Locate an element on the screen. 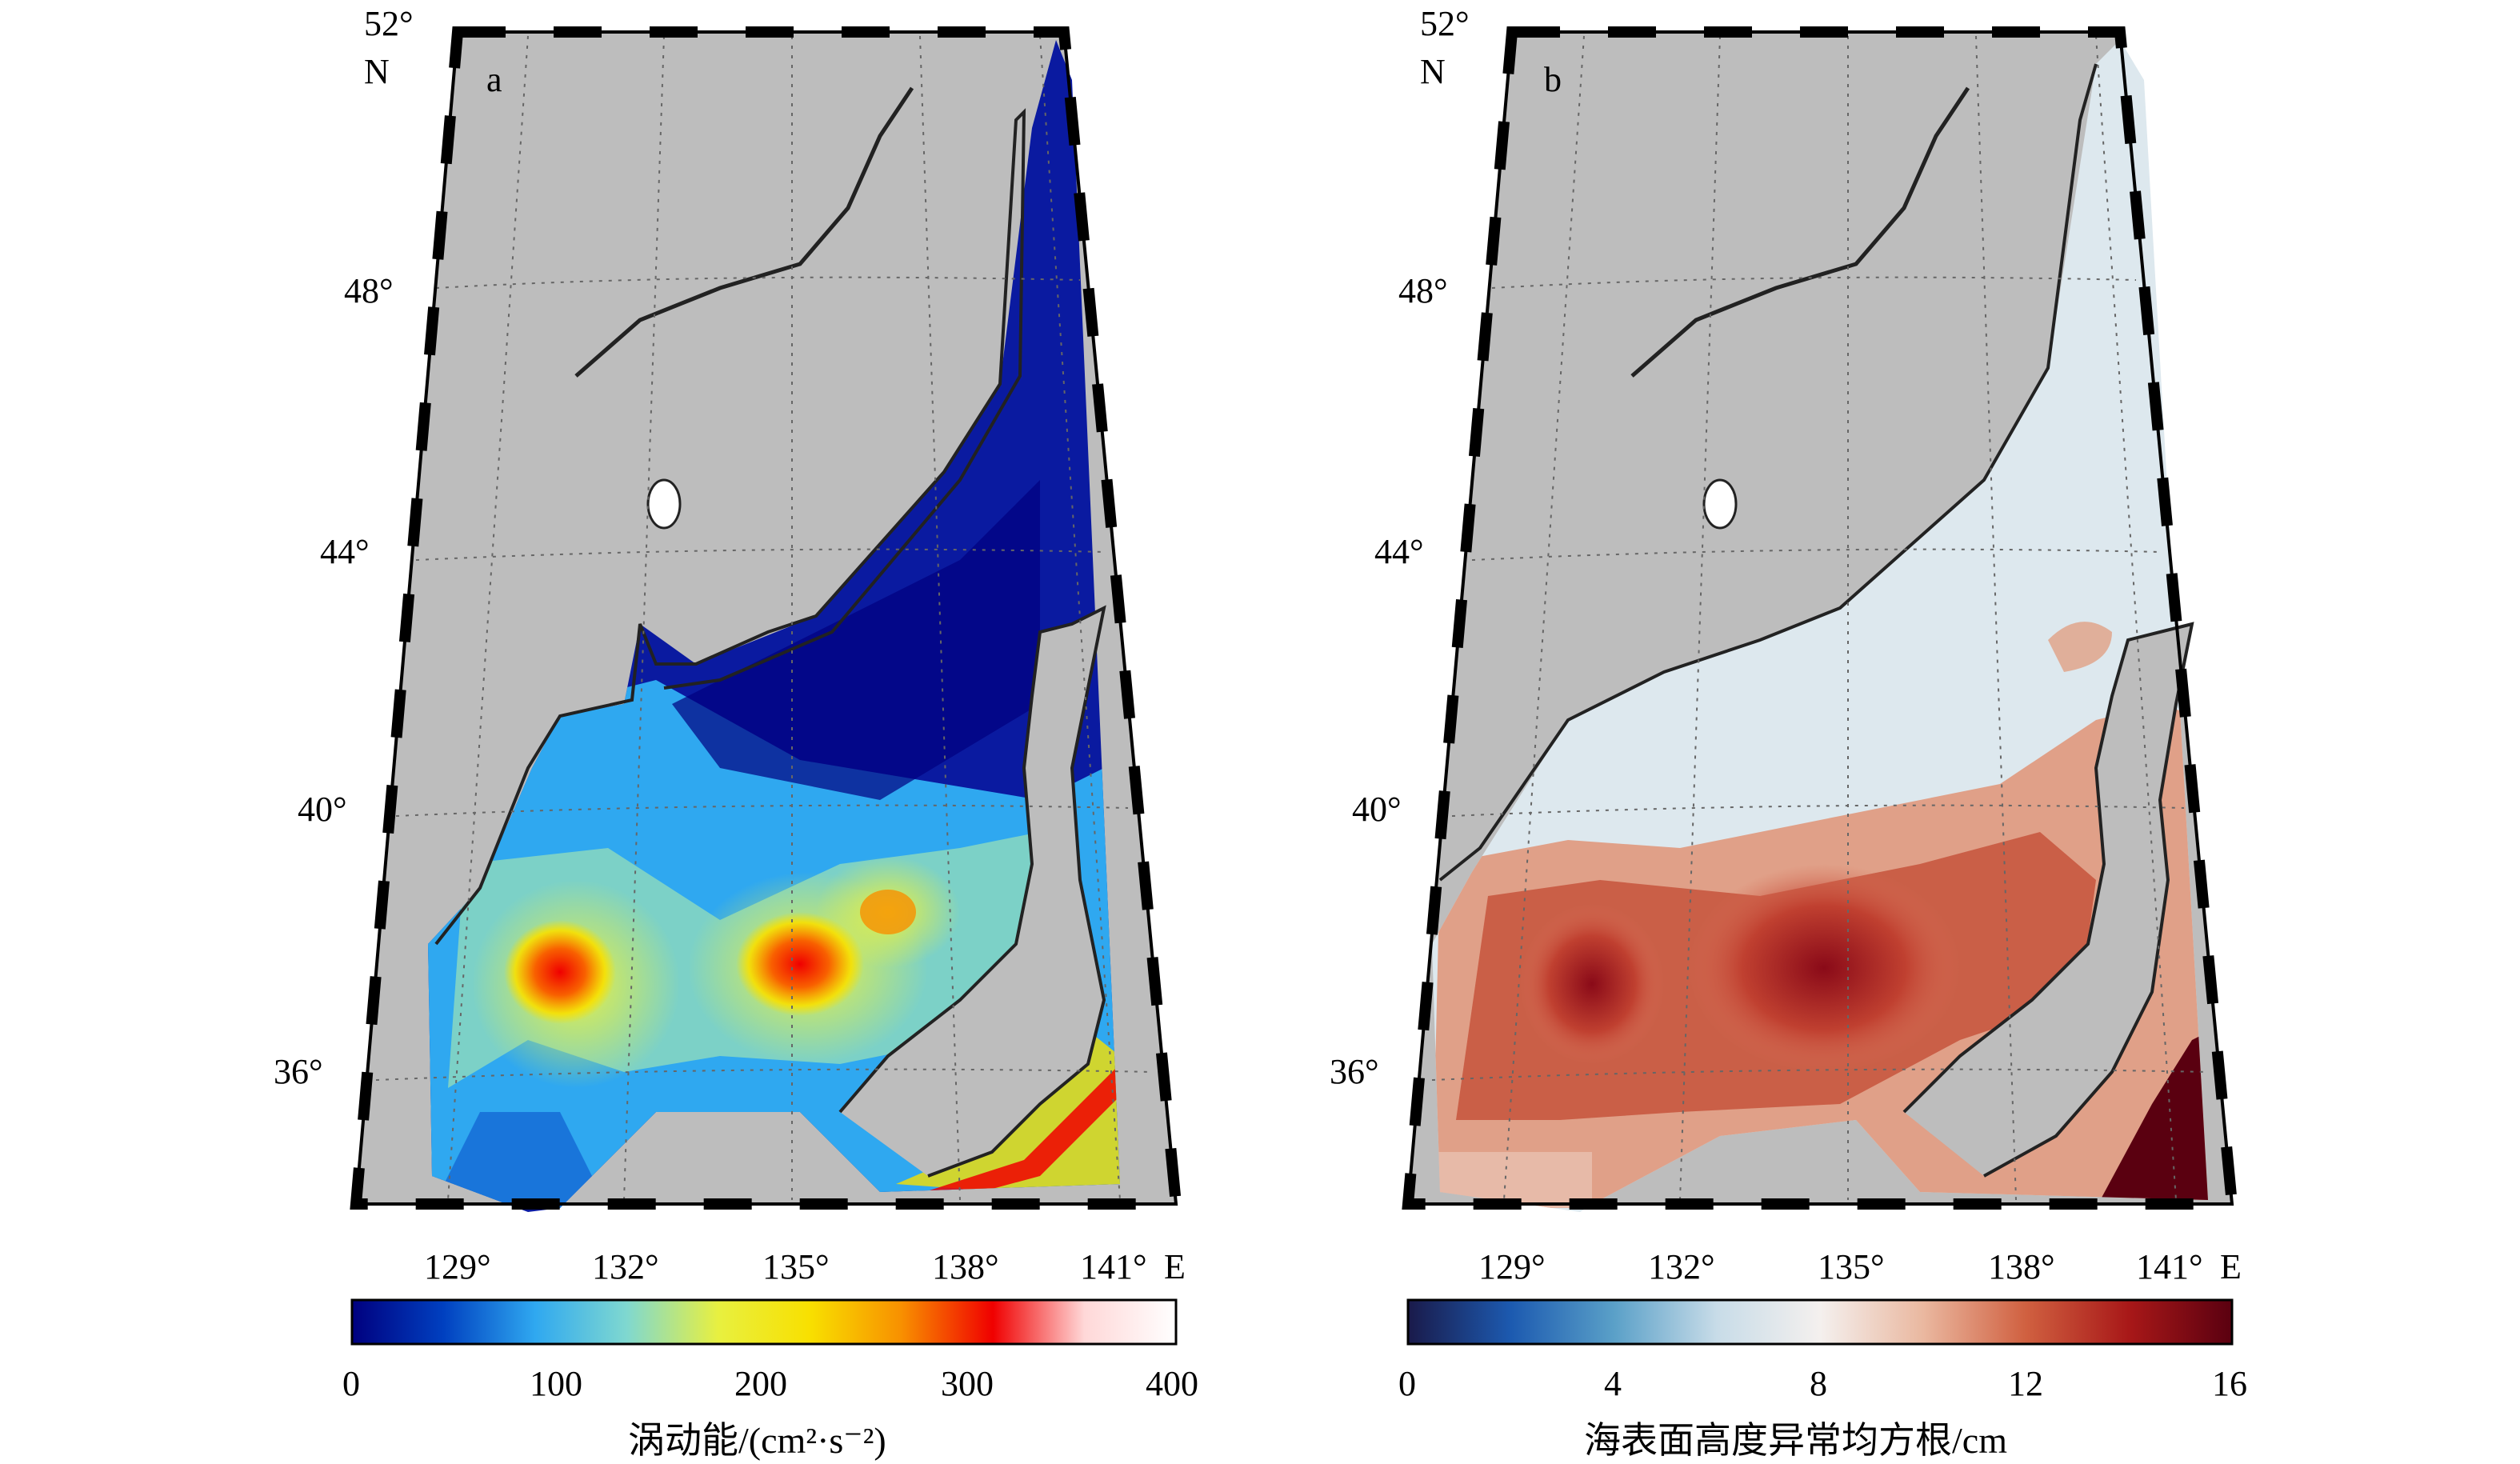 This screenshot has width=2520, height=1464. panel-a-letter: a is located at coordinates (494, 79).